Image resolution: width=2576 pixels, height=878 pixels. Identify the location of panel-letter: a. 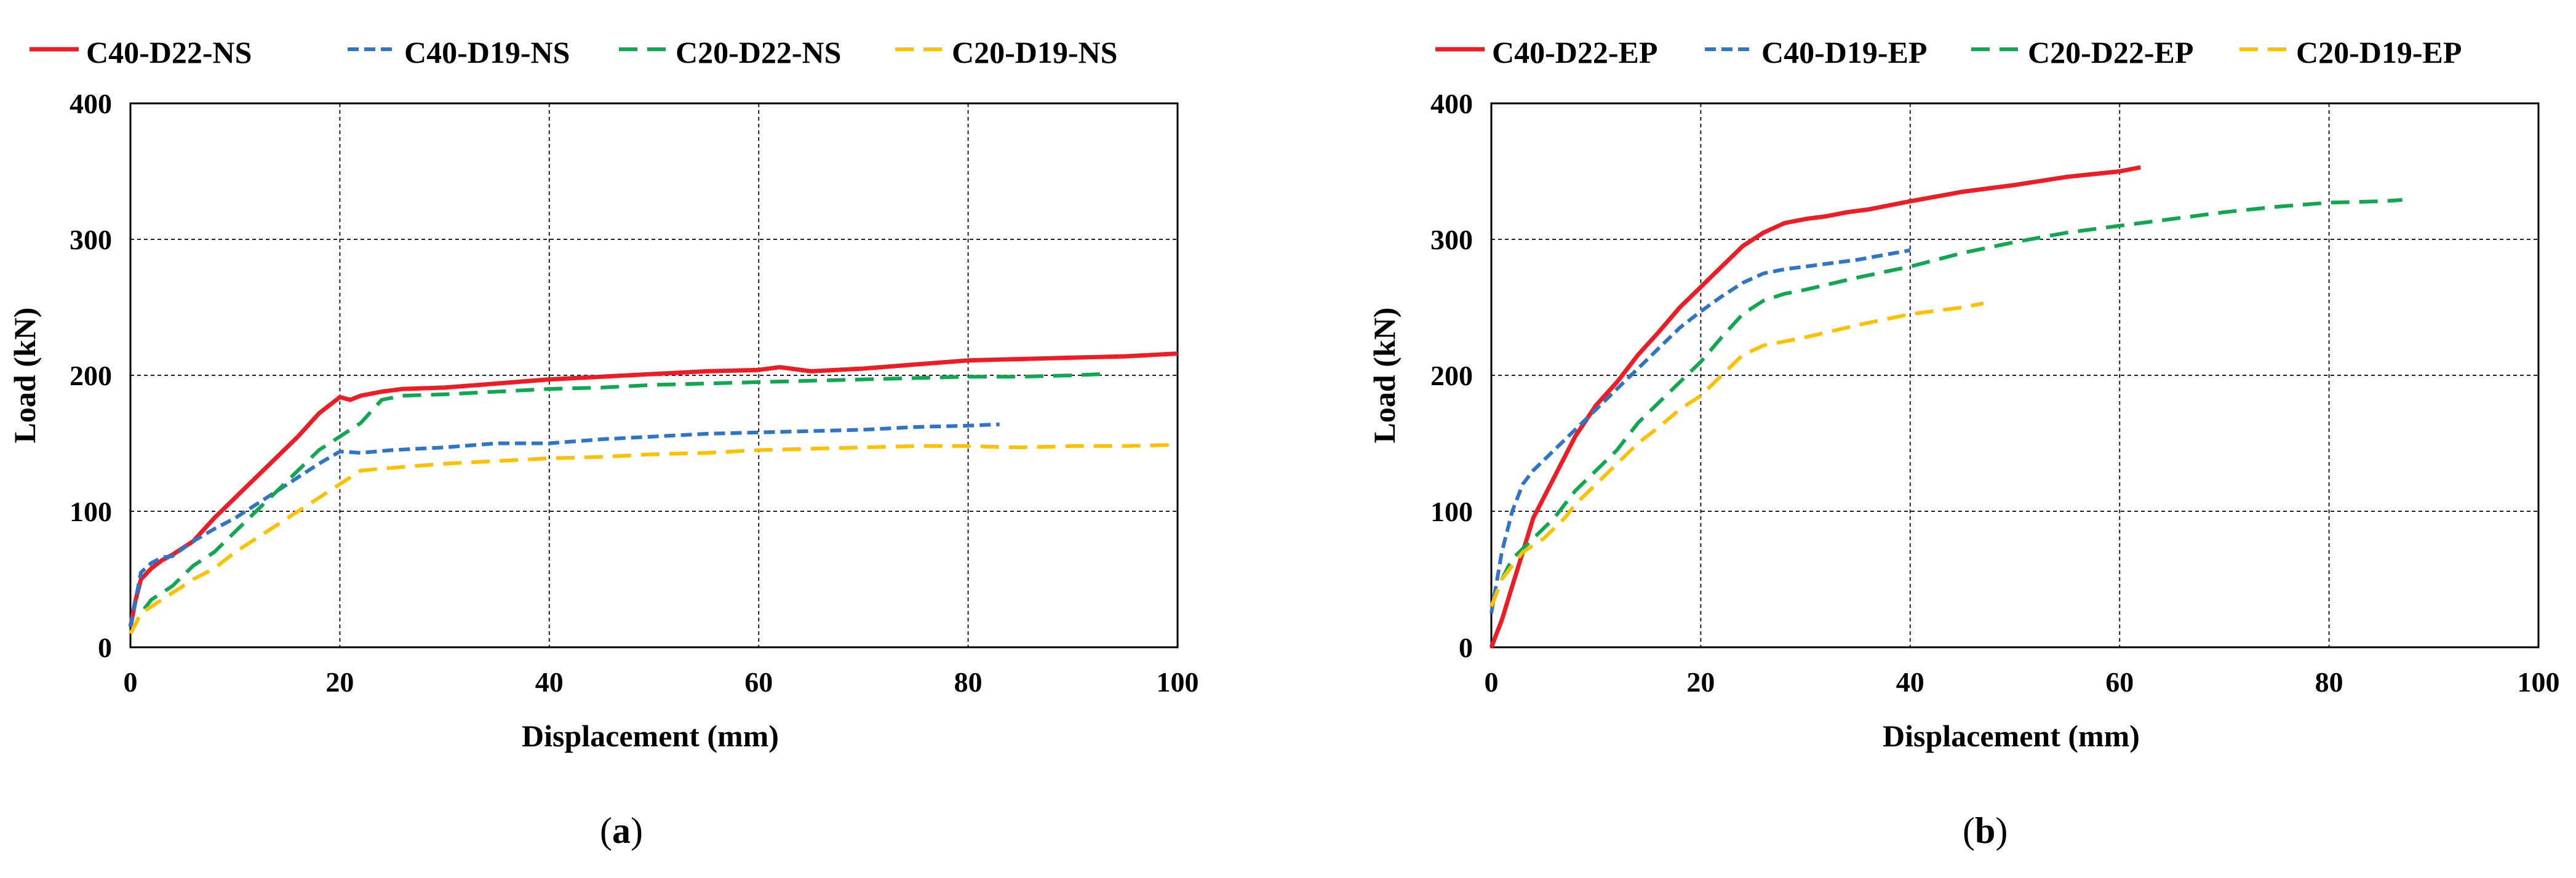
(621, 830).